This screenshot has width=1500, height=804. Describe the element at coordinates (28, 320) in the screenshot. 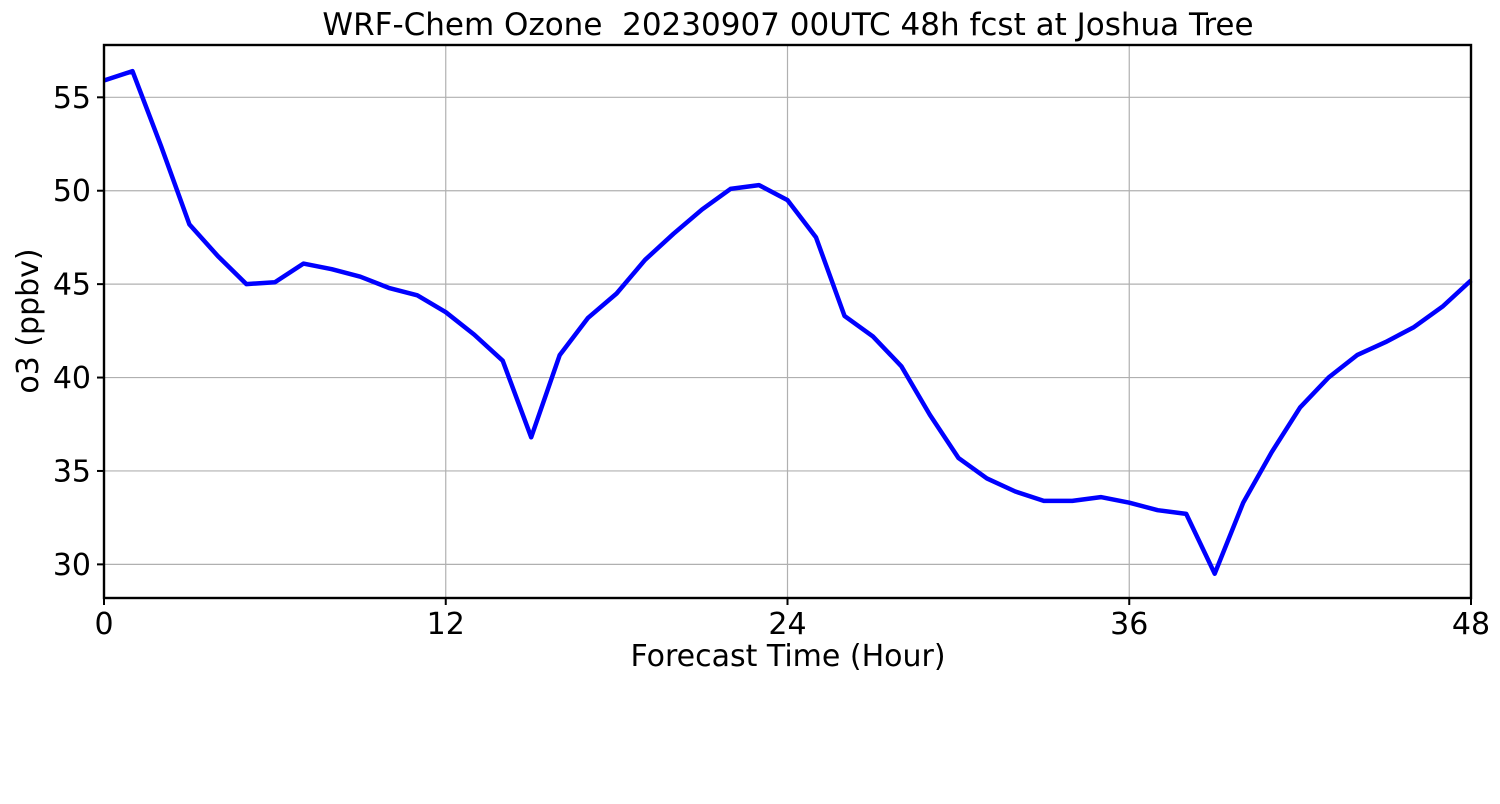

I see `y-axis-label: o3 (ppbv)` at that location.